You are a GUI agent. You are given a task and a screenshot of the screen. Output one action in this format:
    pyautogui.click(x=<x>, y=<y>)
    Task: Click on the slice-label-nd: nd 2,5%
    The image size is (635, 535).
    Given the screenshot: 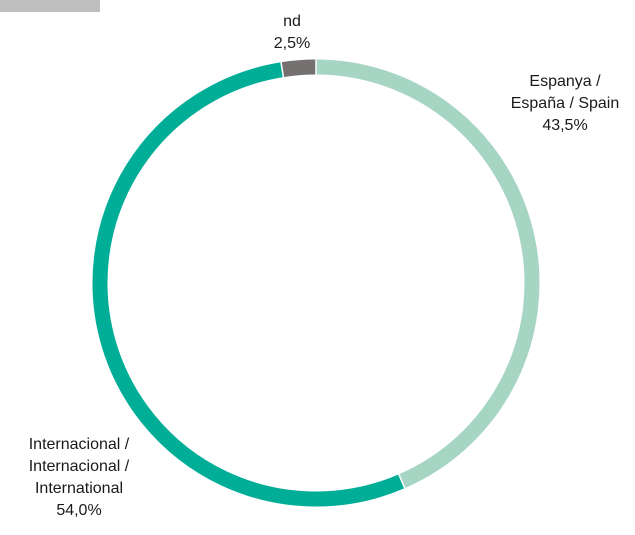 What is the action you would take?
    pyautogui.click(x=292, y=33)
    